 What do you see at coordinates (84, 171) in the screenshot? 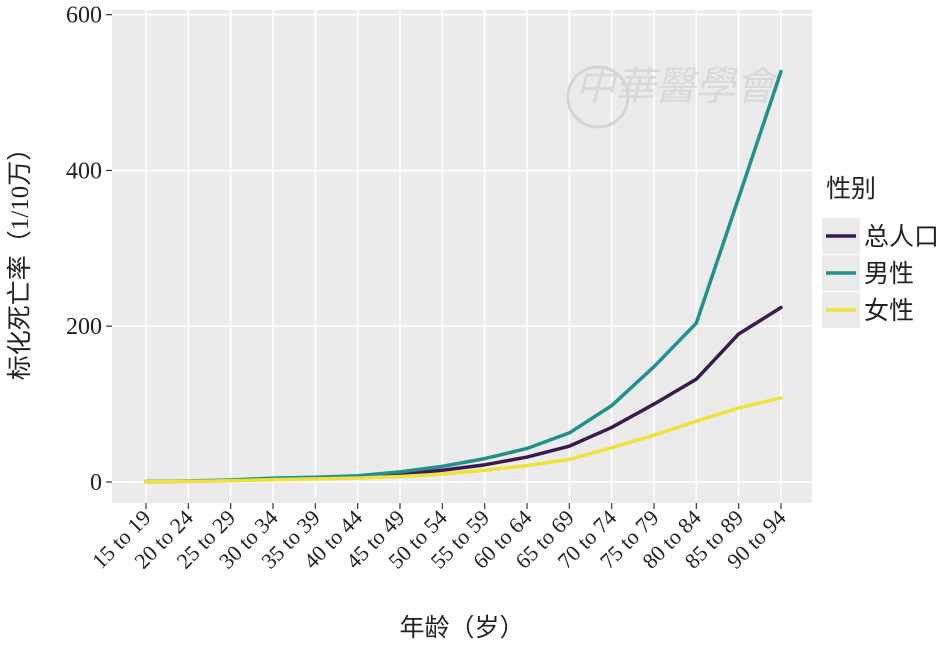
I see `y-tick-label: 400` at bounding box center [84, 171].